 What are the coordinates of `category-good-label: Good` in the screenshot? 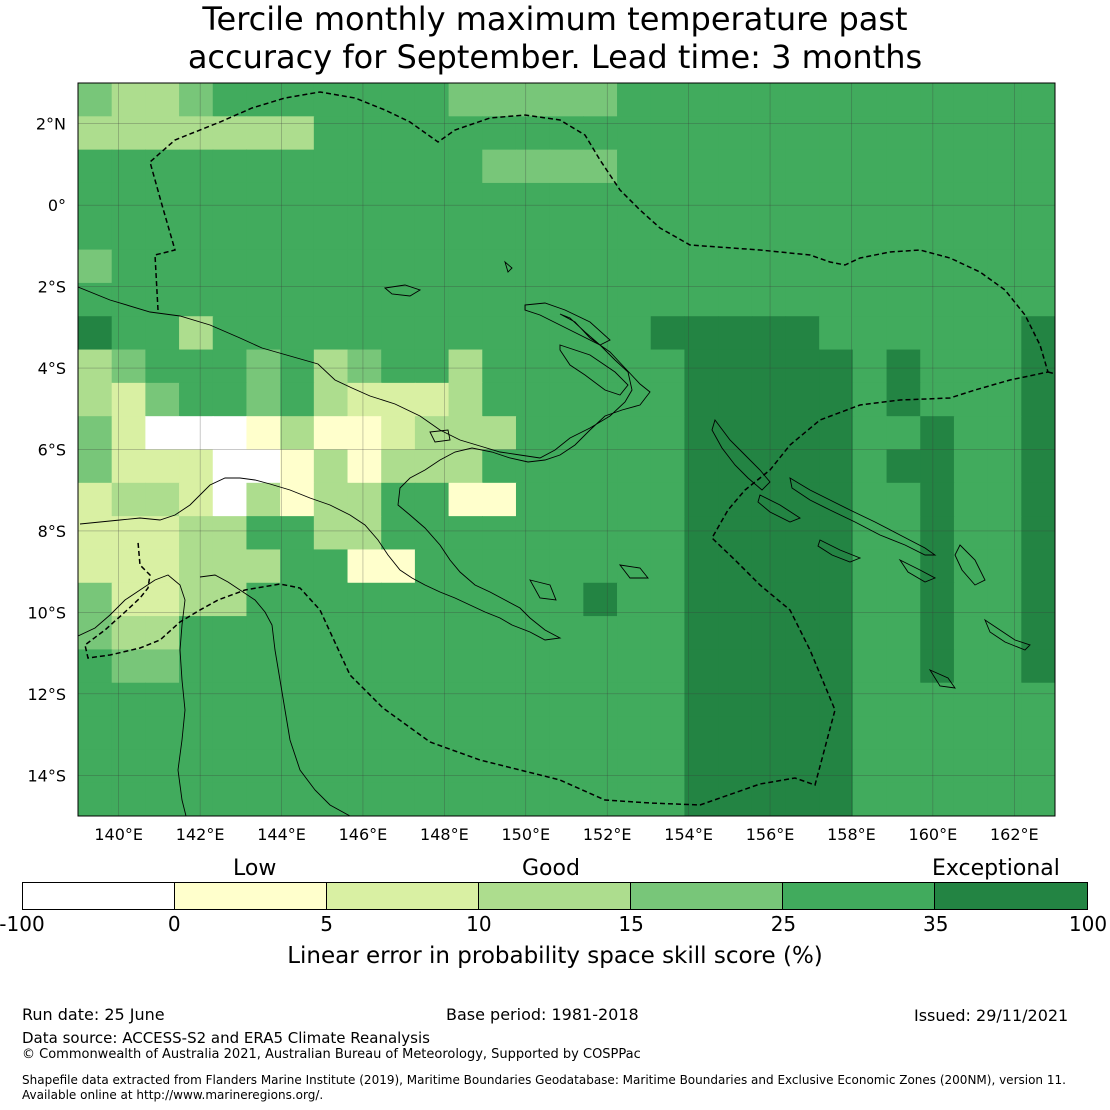 It's located at (551, 868).